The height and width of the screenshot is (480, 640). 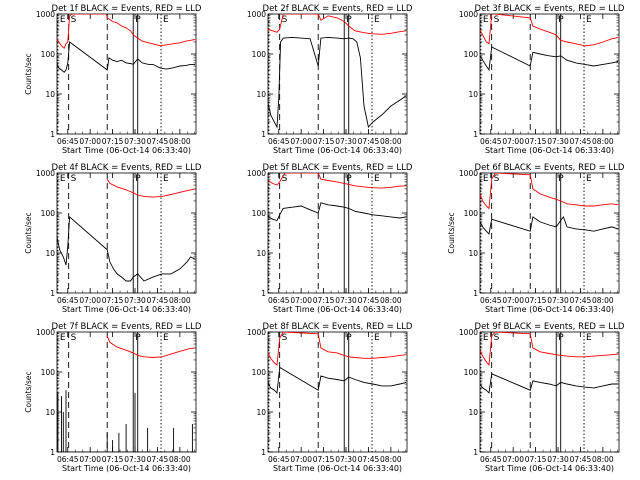 What do you see at coordinates (550, 168) in the screenshot?
I see `chart-title: Det 6f BLACK = Events, RED = LLD` at bounding box center [550, 168].